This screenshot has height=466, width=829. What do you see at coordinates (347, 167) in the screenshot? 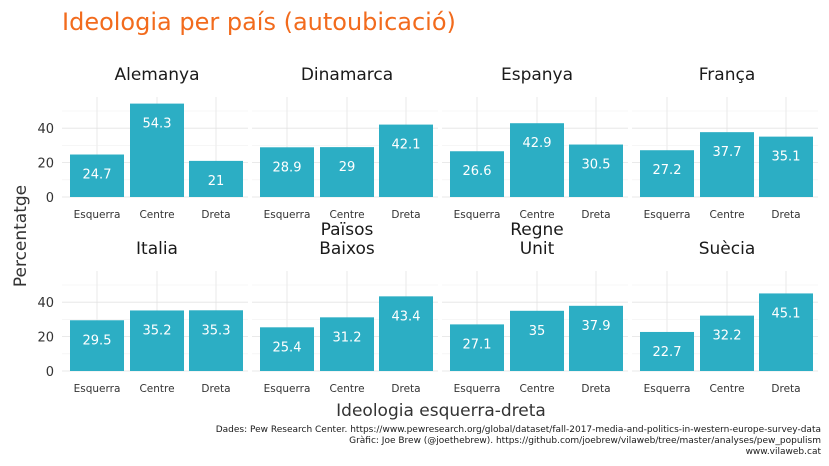
I see `bar-value-label: 29` at bounding box center [347, 167].